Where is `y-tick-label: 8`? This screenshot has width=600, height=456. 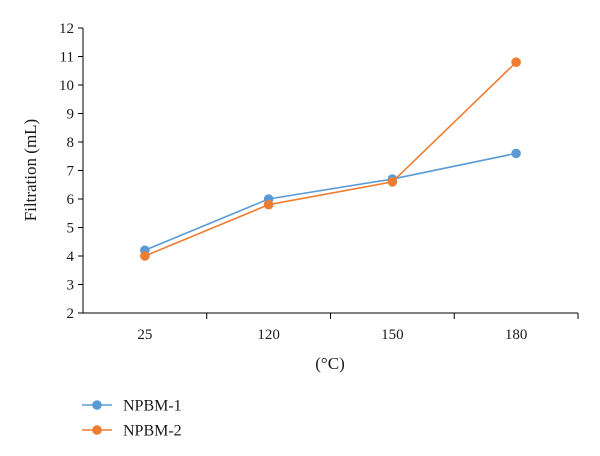 y-tick-label: 8 is located at coordinates (71, 143).